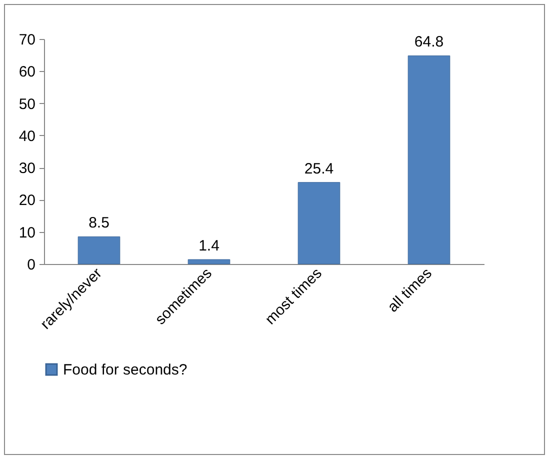 This screenshot has height=461, width=551. I want to click on y-tick-label: 60, so click(27, 72).